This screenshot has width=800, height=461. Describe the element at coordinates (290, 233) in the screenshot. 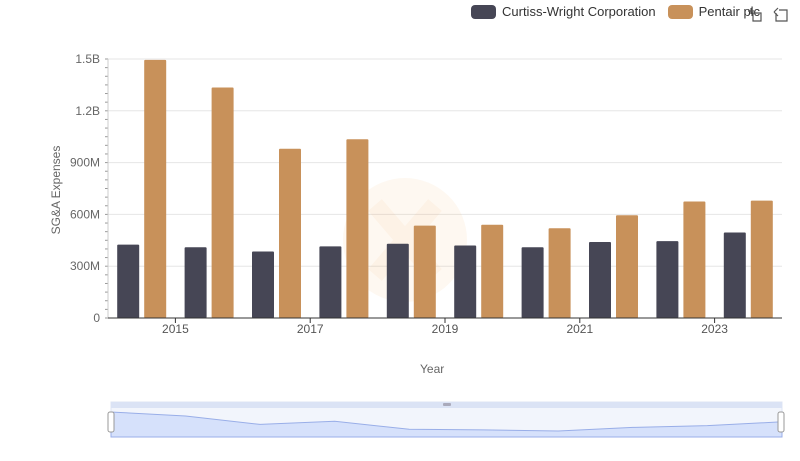

I see `bar-pentair-2016` at that location.